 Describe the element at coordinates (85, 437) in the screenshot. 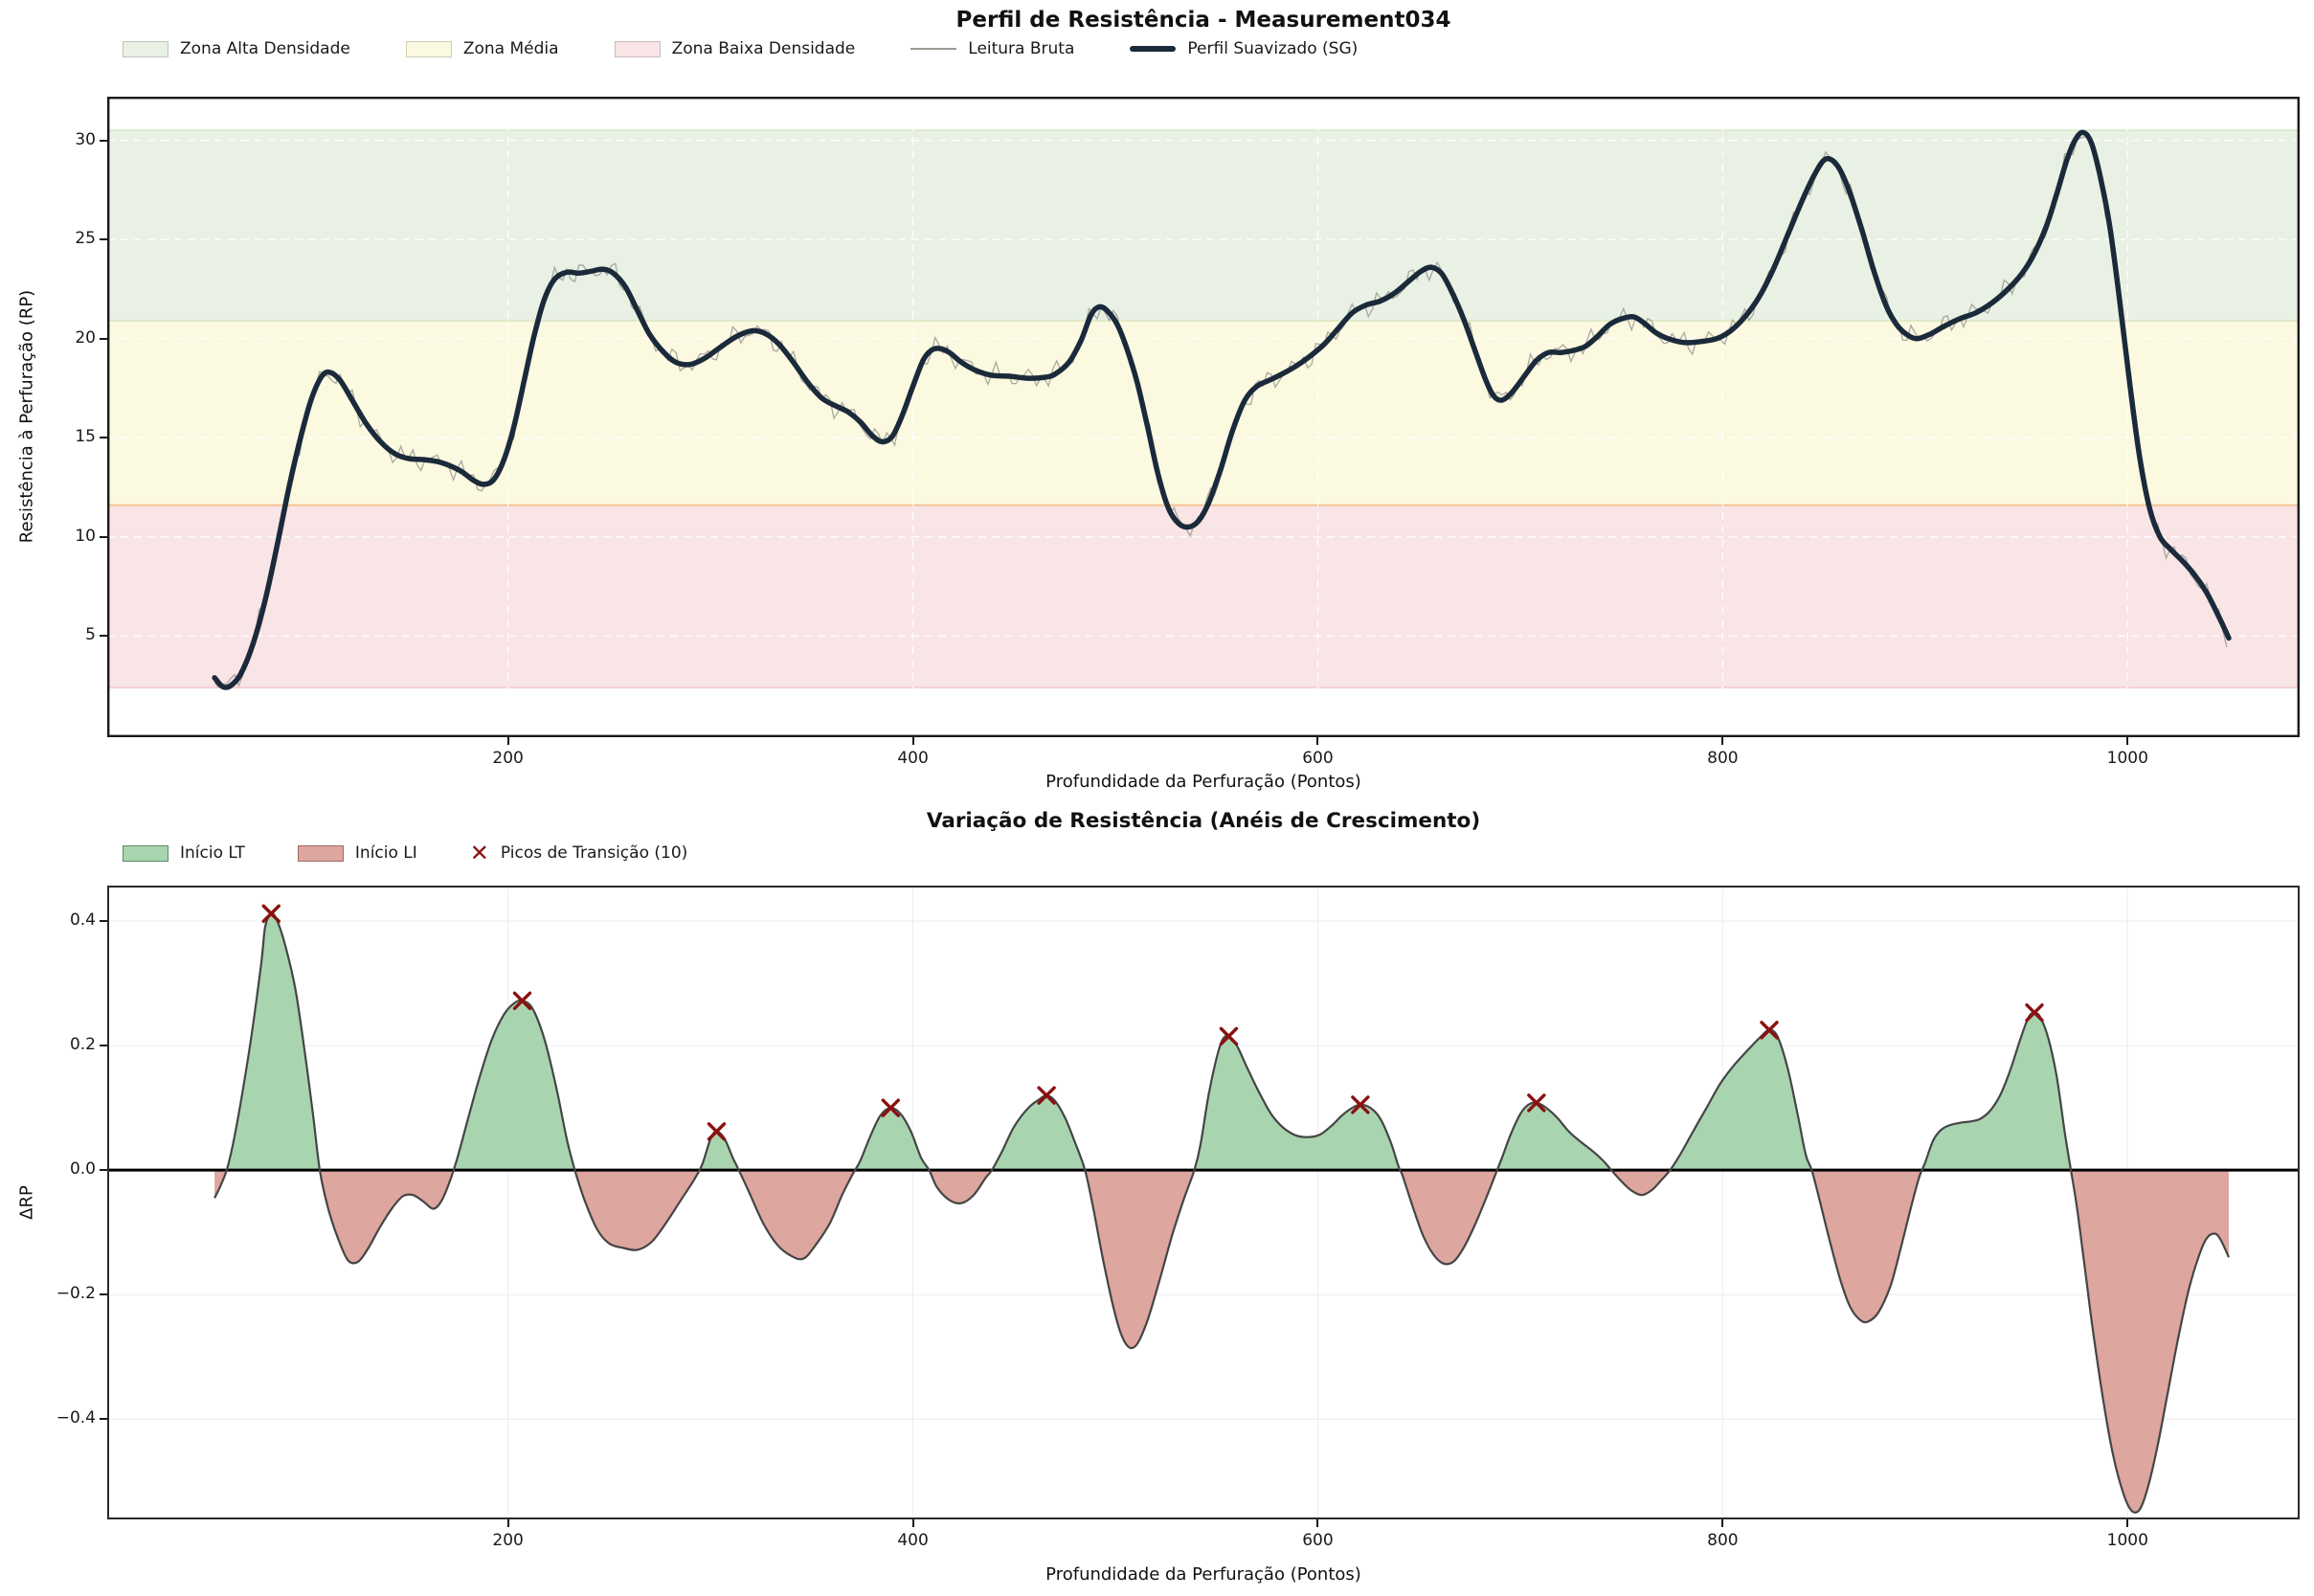

I see `tick-label: 15` at that location.